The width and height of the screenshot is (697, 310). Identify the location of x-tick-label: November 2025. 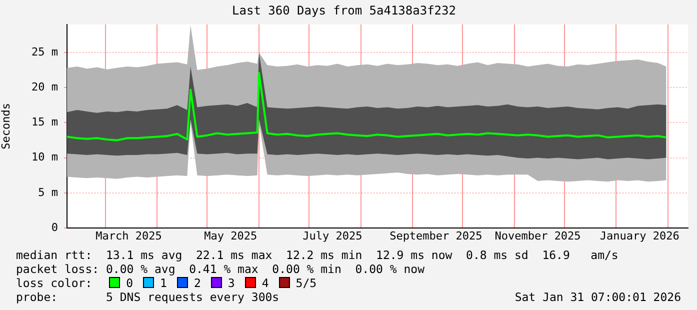
(537, 235).